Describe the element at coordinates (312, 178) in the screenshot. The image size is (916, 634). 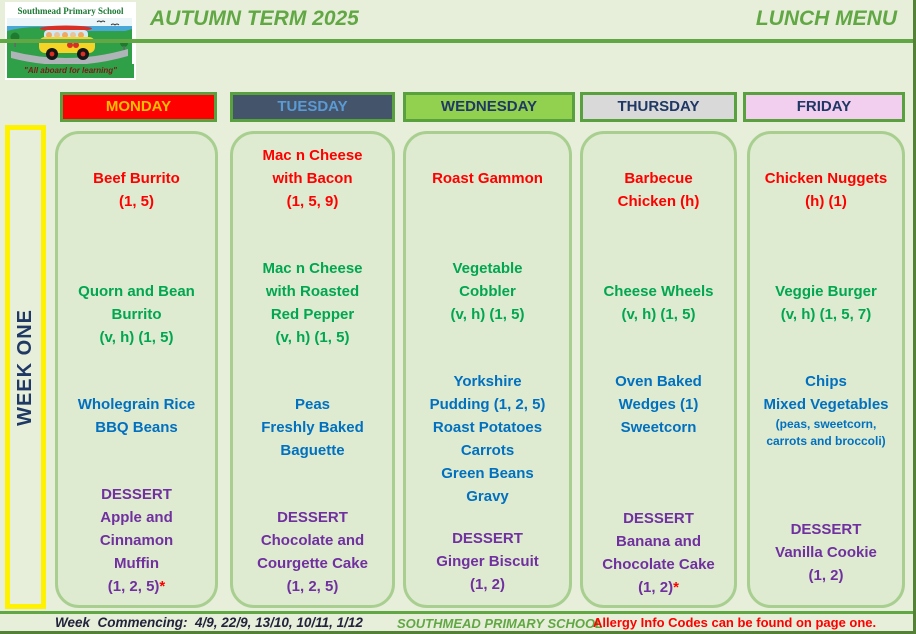
I see `tuesday-main-dish: Mac n Cheese with Bacon (1, 5, 9)` at that location.